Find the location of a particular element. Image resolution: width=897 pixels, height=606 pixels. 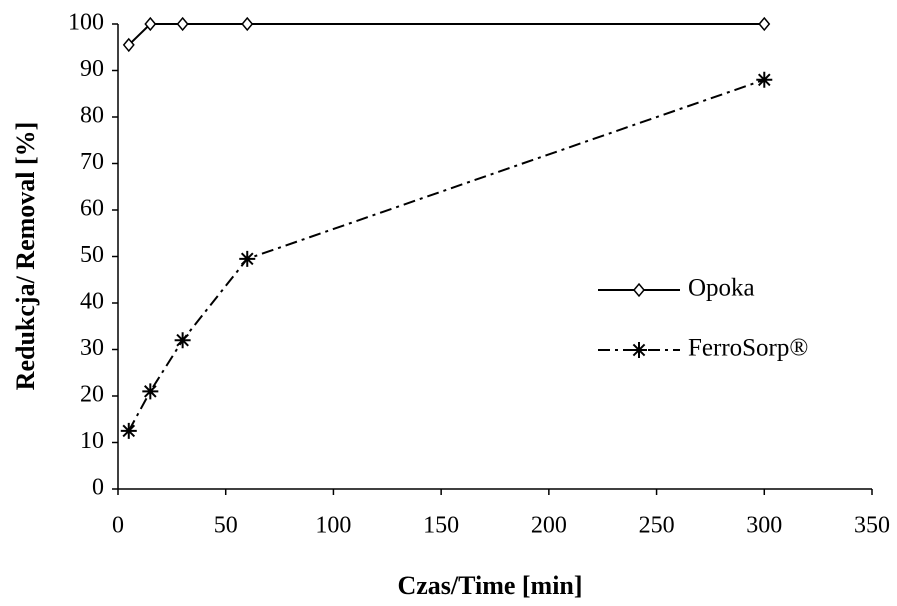

y-tick-label: 80 is located at coordinates (92, 116).